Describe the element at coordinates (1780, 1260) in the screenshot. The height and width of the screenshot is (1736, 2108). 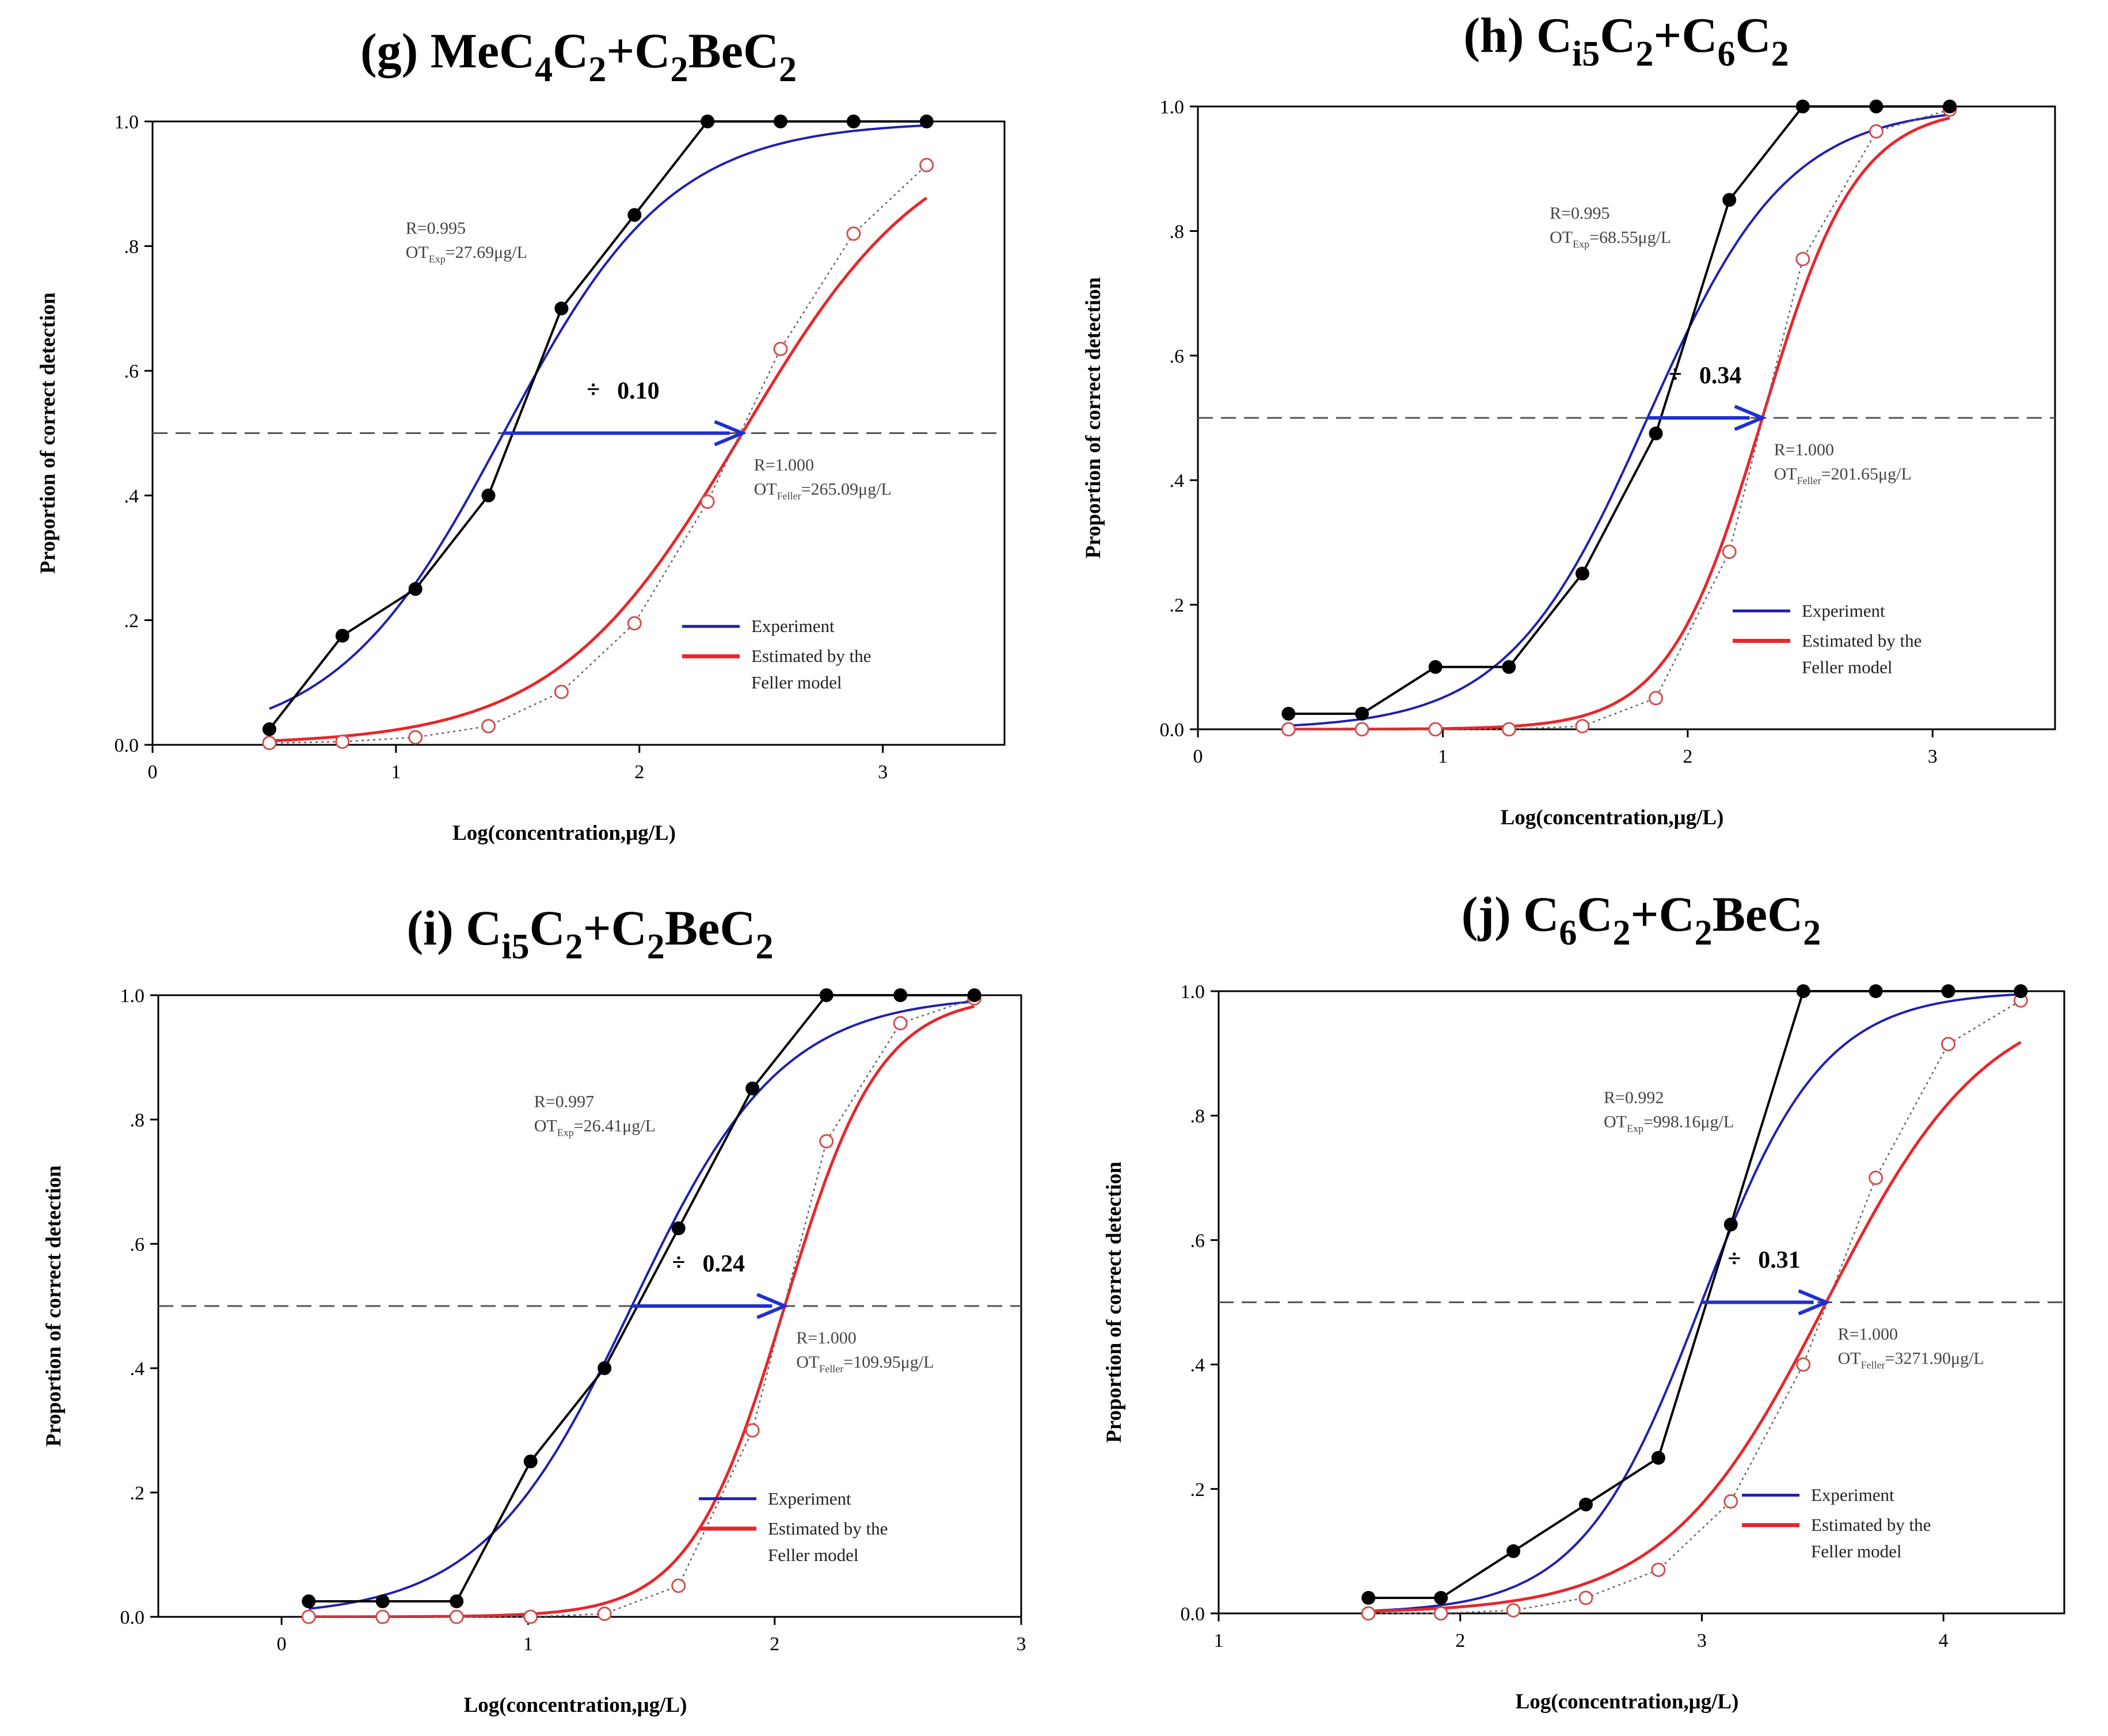
I see `ratio-label: 0.31` at that location.